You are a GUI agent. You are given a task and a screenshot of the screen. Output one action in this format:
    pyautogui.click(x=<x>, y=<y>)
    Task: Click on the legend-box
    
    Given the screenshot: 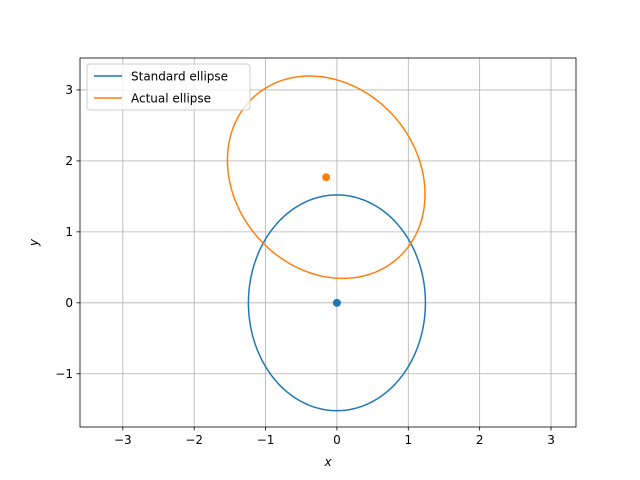 What is the action you would take?
    pyautogui.click(x=168, y=87)
    